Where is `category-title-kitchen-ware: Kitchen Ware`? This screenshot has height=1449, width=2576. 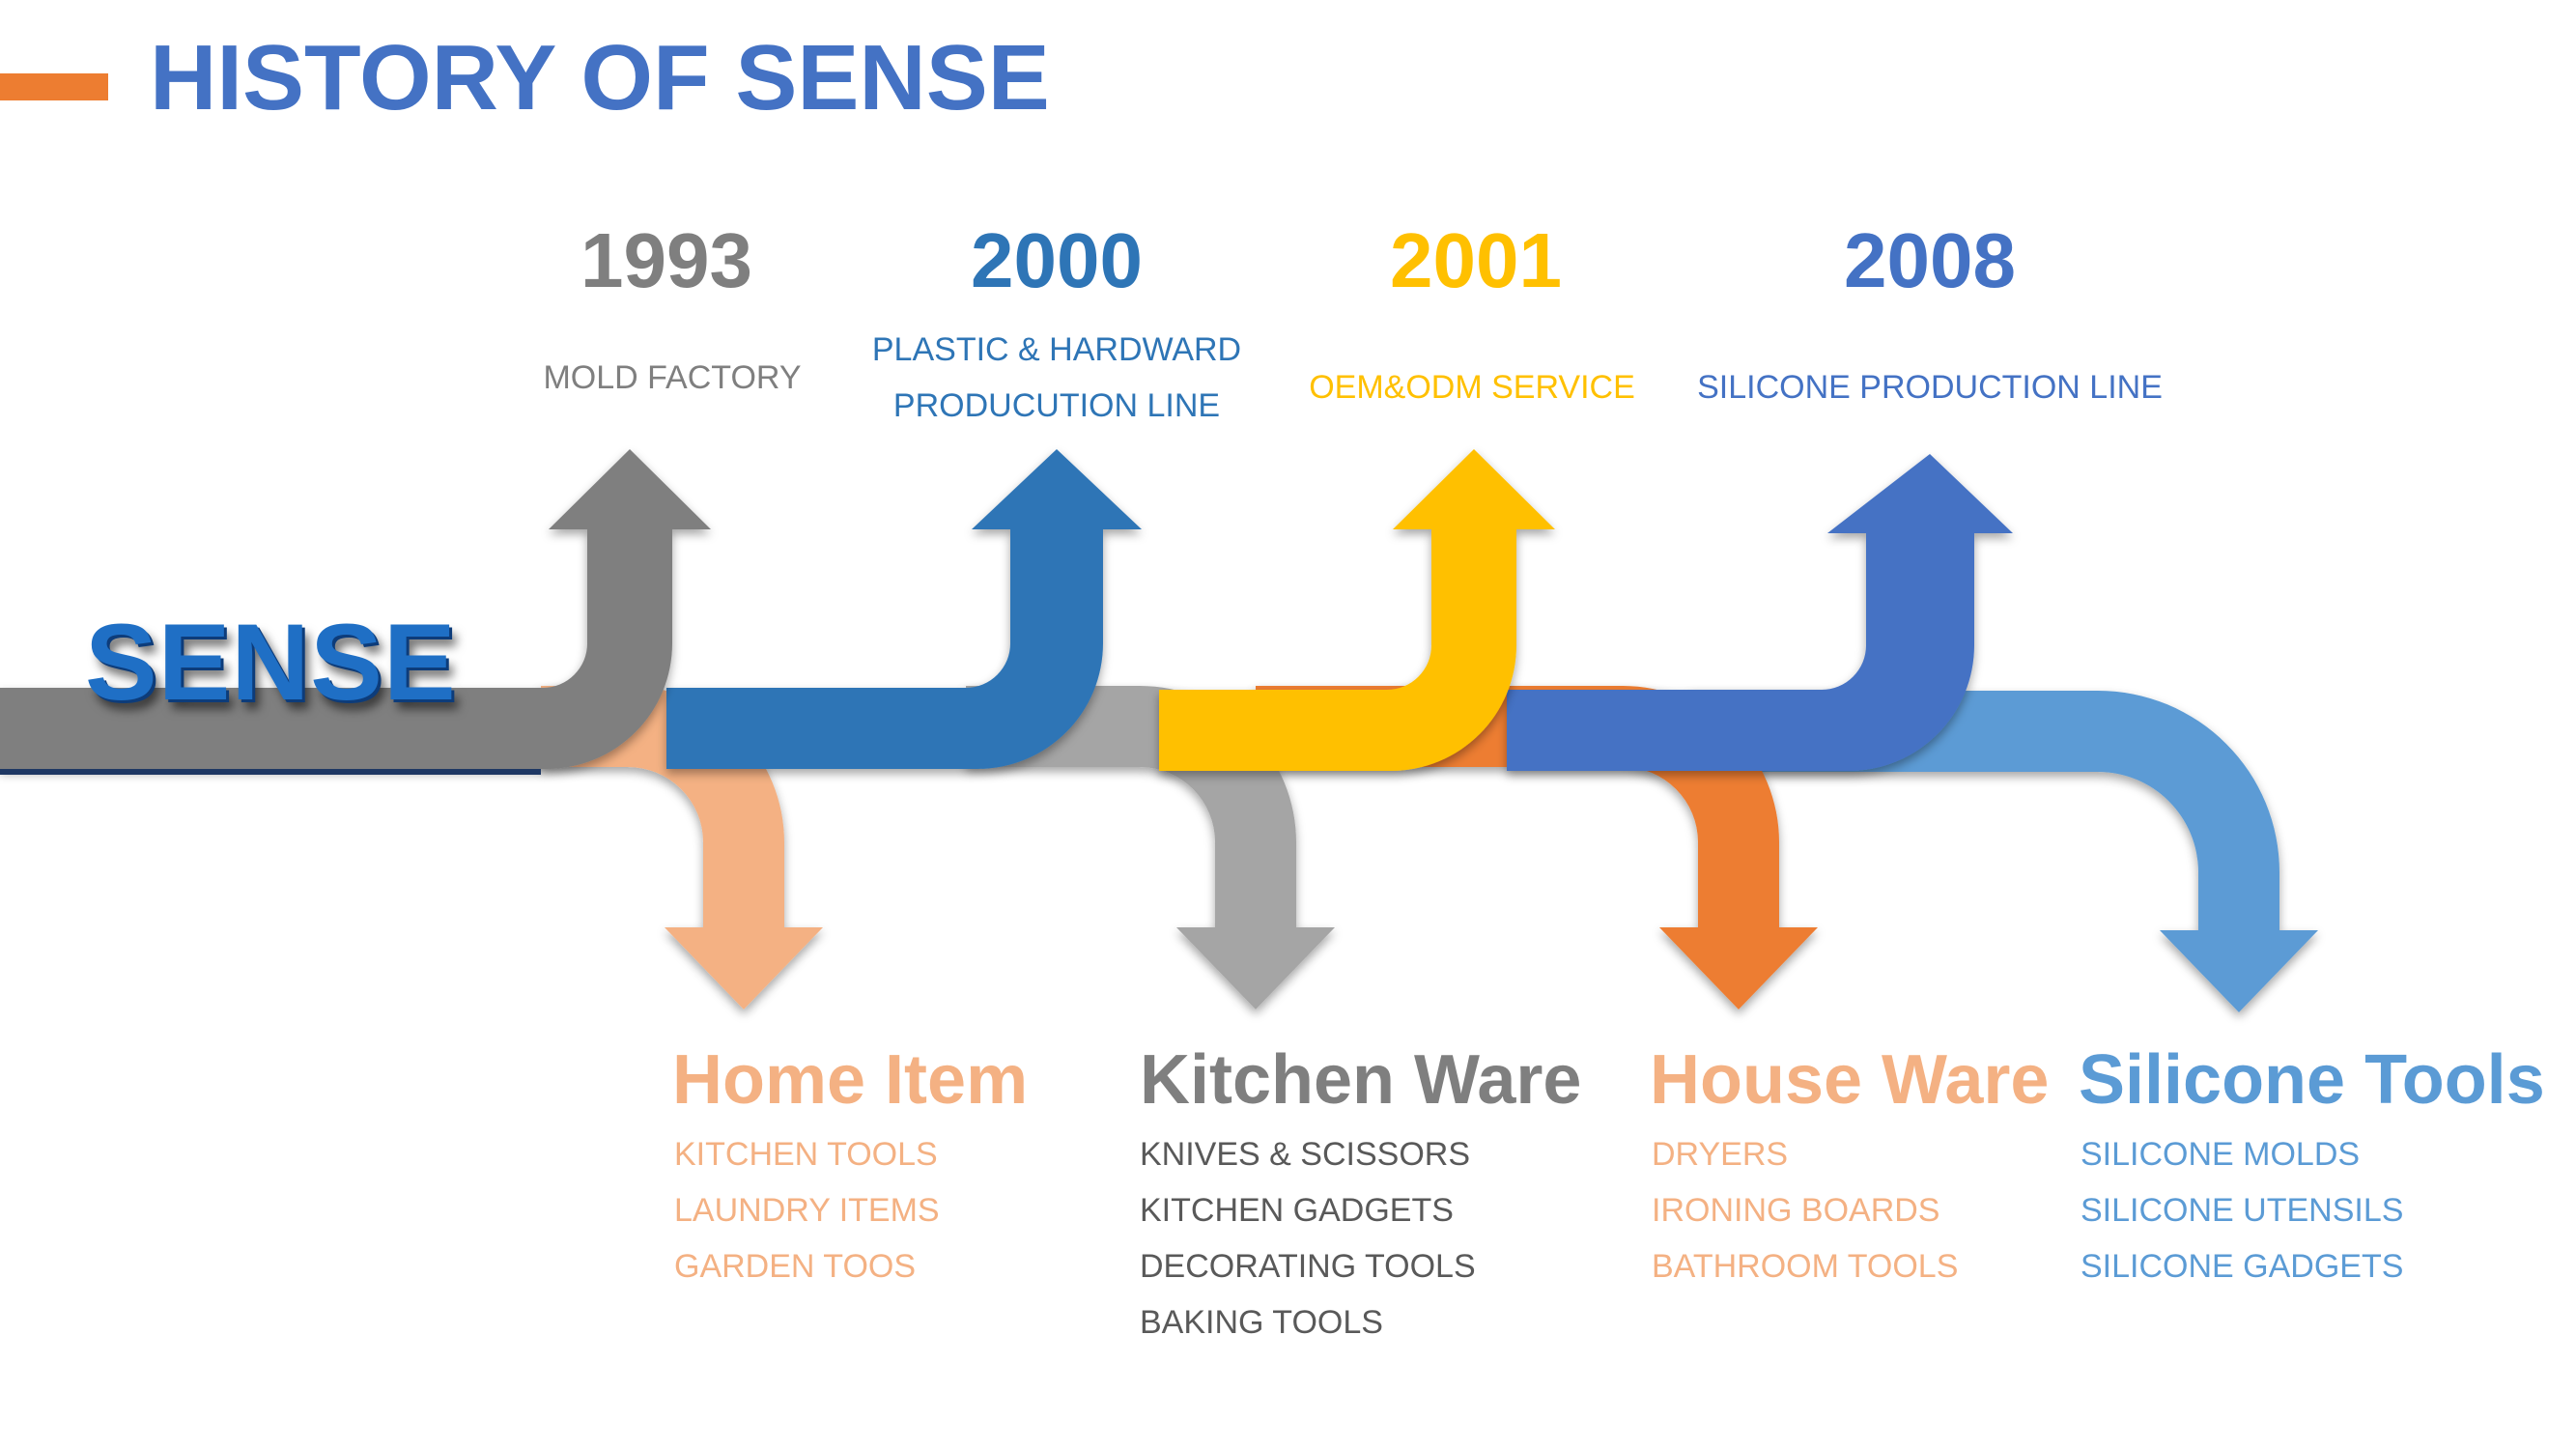
category-title-kitchen-ware: Kitchen Ware is located at coordinates (1361, 1080).